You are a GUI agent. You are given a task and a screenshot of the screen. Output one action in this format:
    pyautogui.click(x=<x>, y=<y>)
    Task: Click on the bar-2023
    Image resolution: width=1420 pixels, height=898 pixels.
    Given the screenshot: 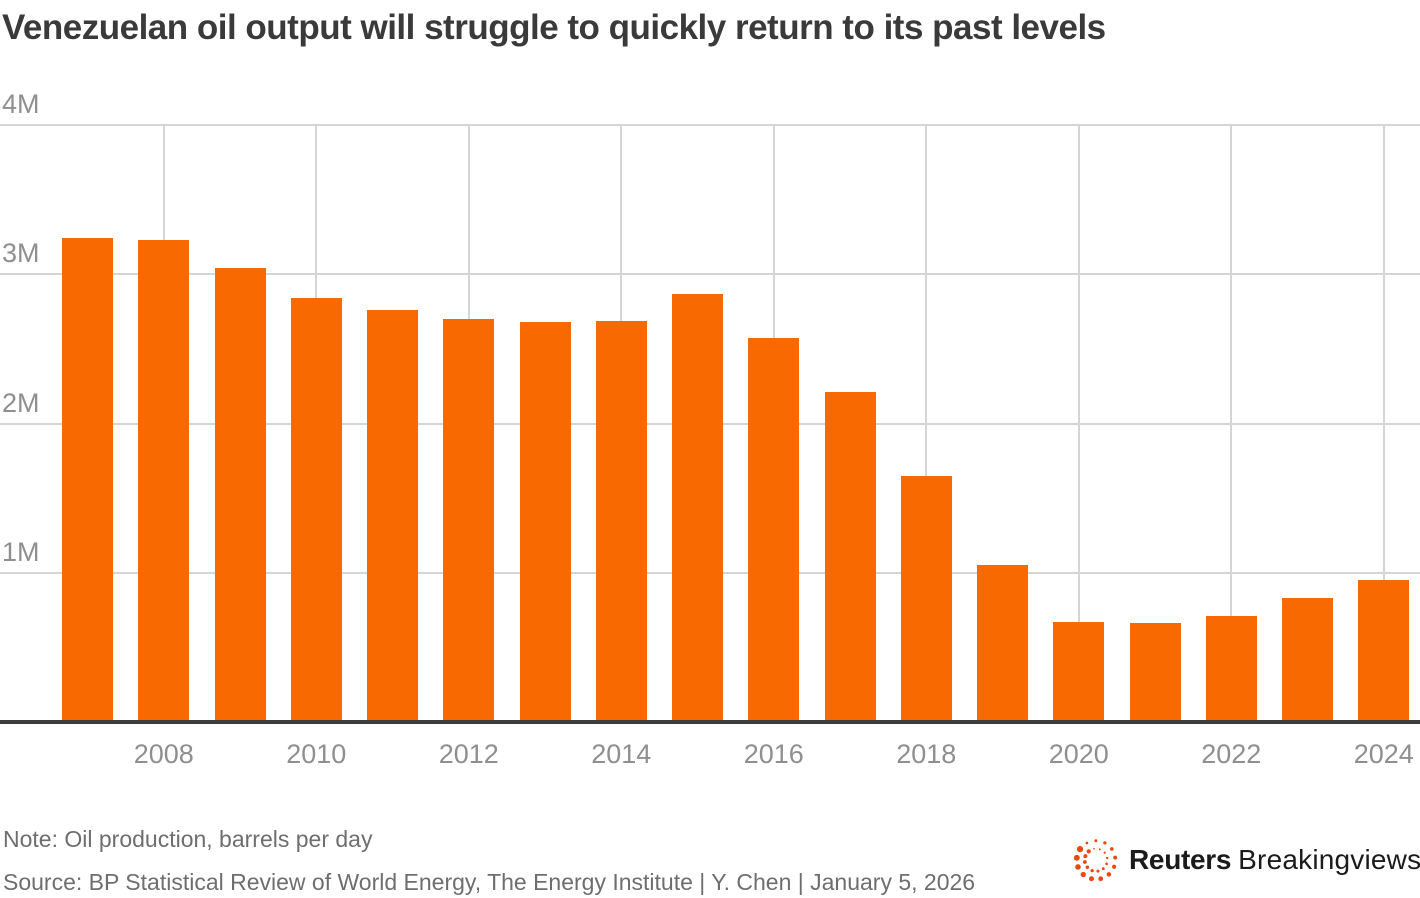 What is the action you would take?
    pyautogui.click(x=1307, y=660)
    